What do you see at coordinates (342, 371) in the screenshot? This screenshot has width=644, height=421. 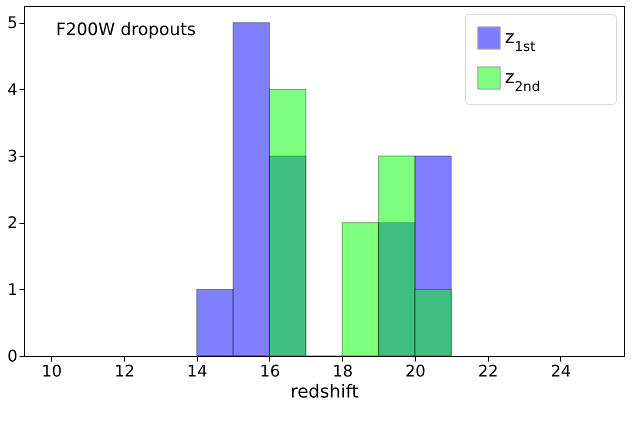 I see `x-tick-label: 18` at bounding box center [342, 371].